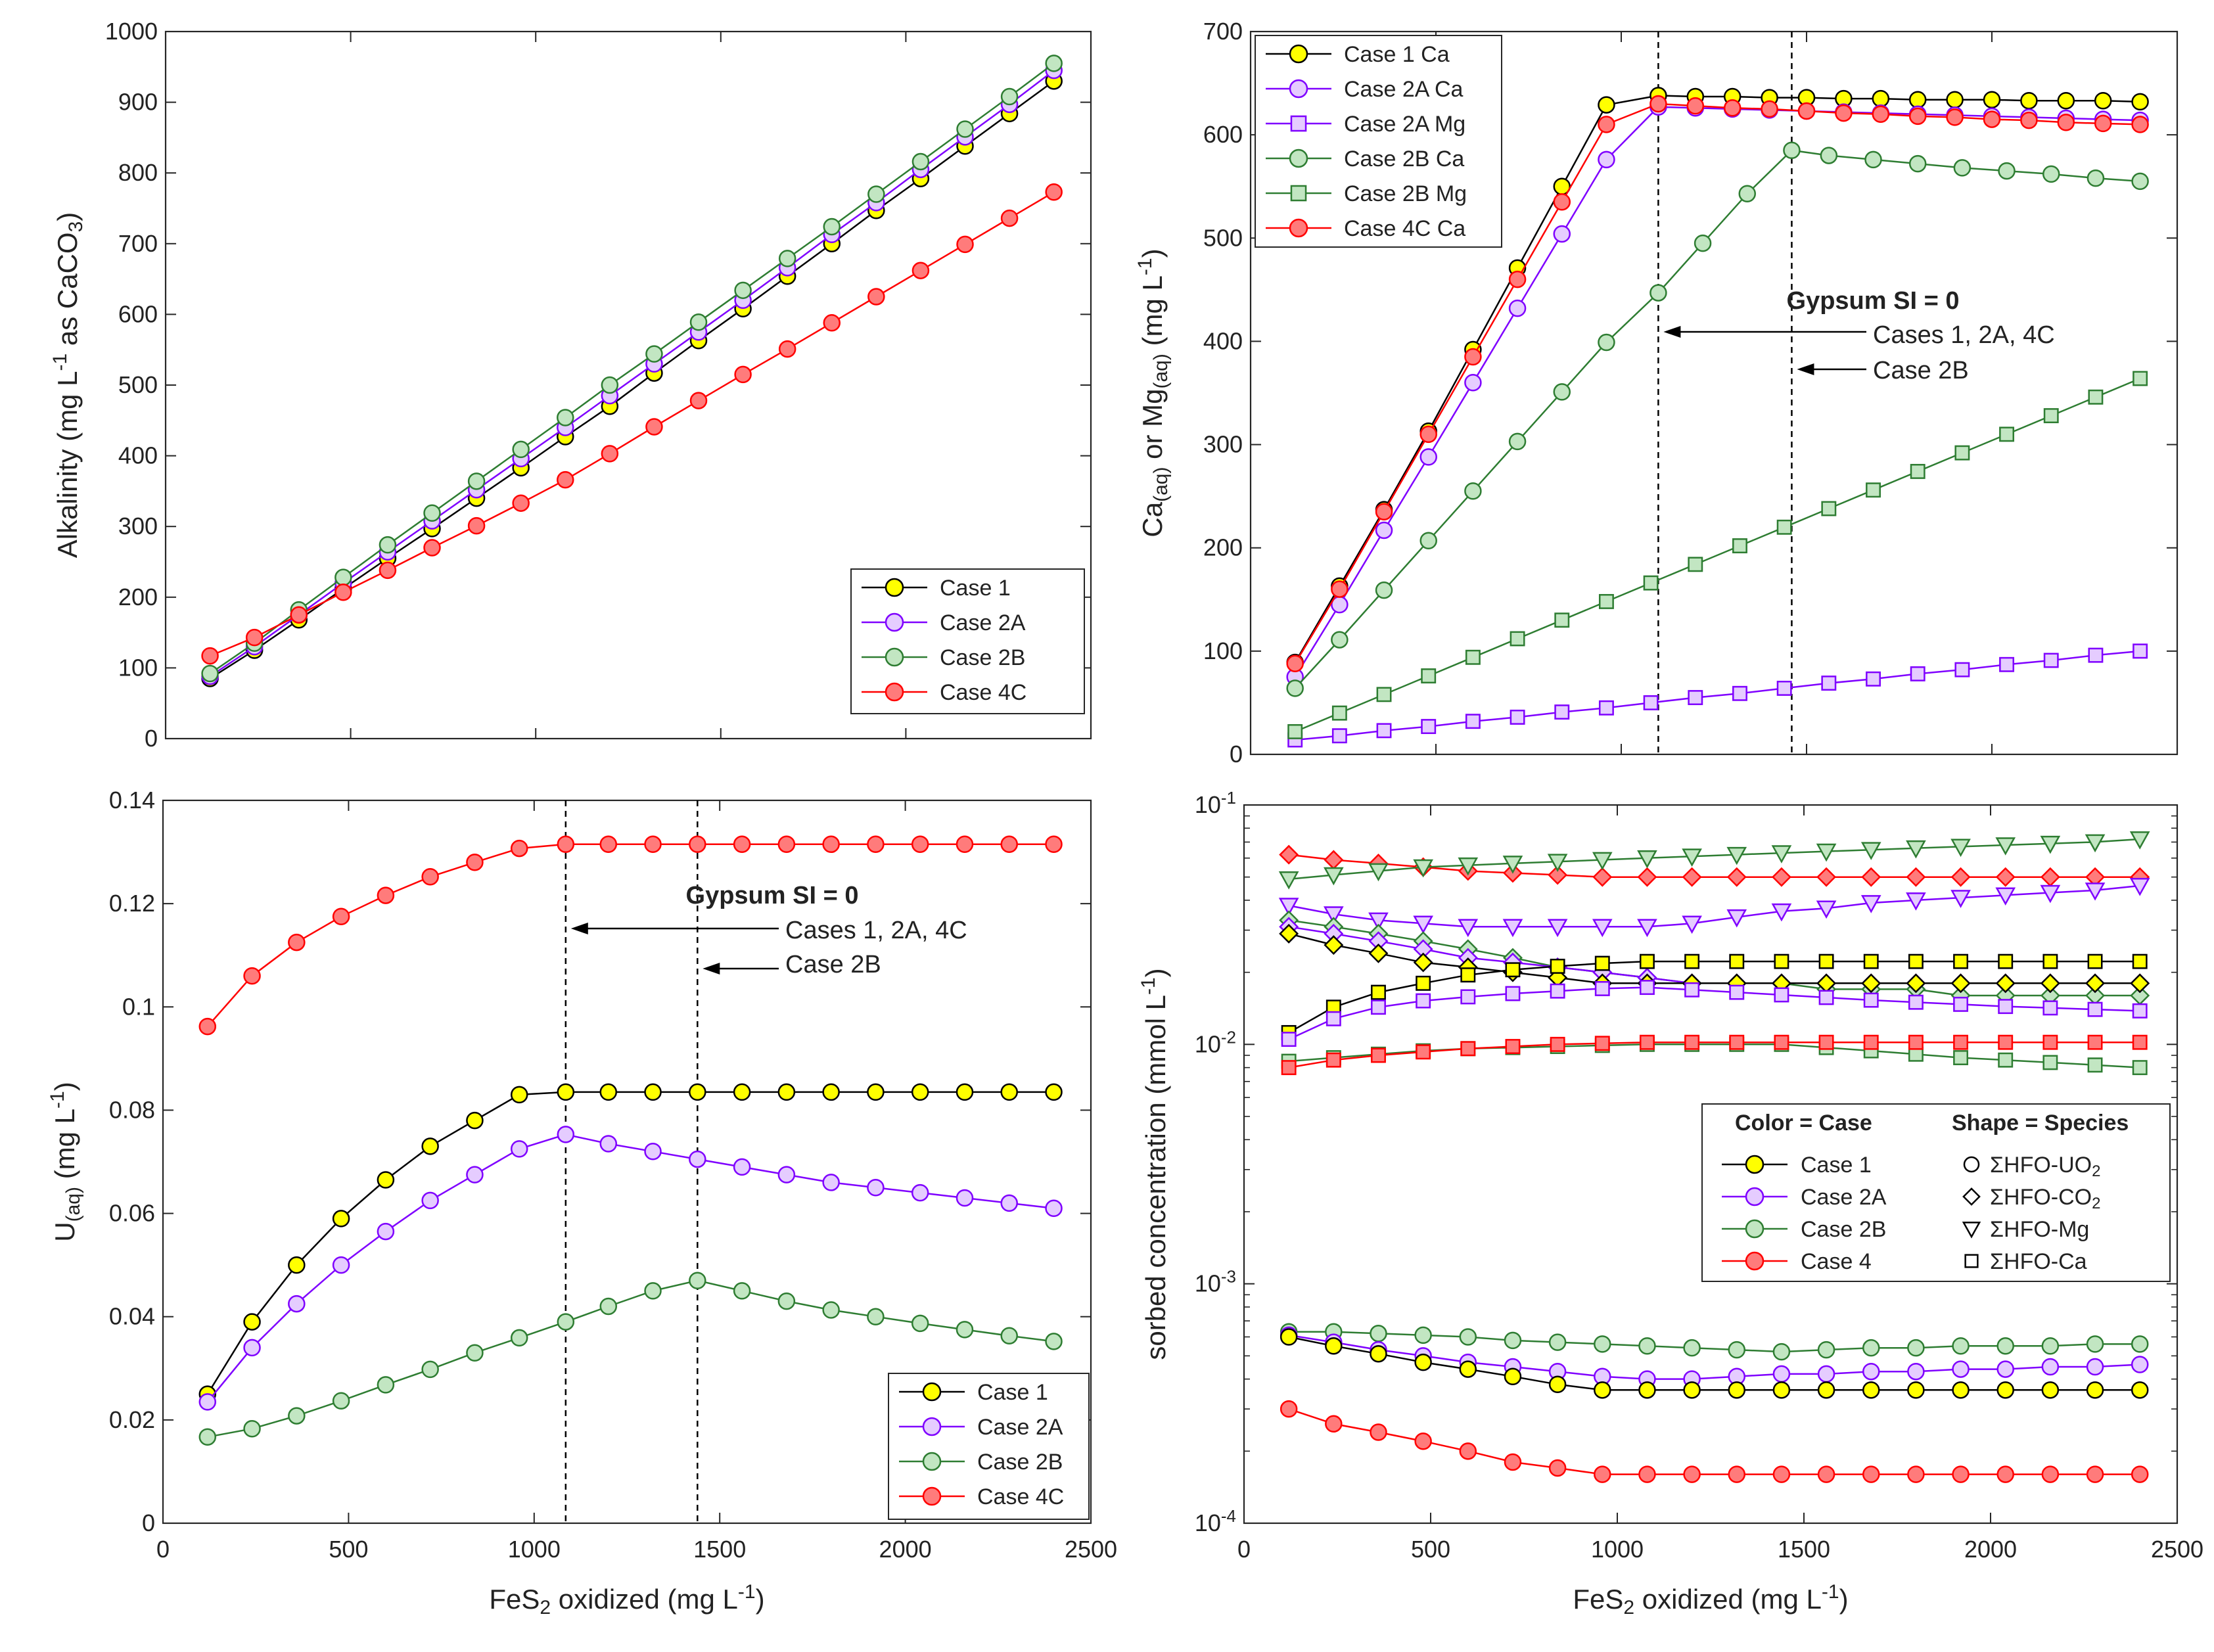  What do you see at coordinates (2040, 1123) in the screenshot?
I see `legend-shape-title: Shape = Species` at bounding box center [2040, 1123].